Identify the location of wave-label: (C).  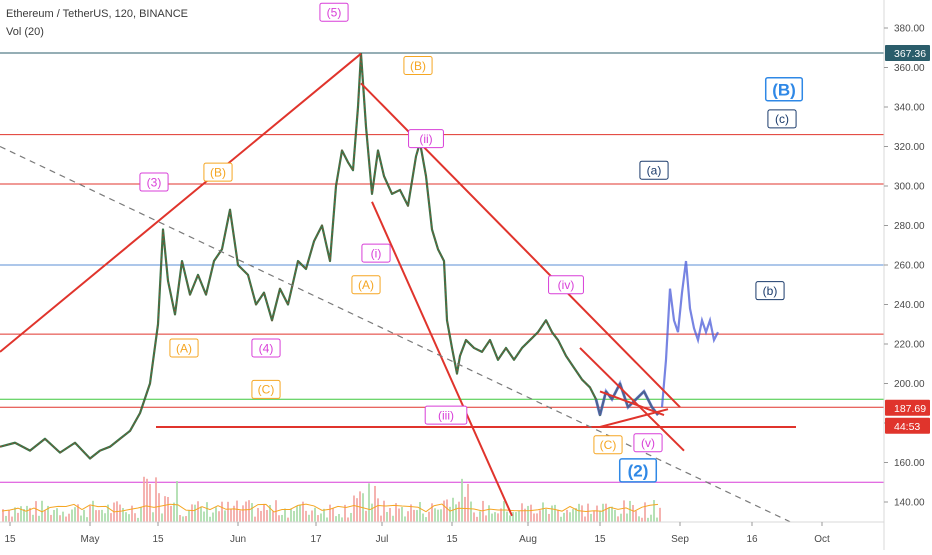
(608, 445).